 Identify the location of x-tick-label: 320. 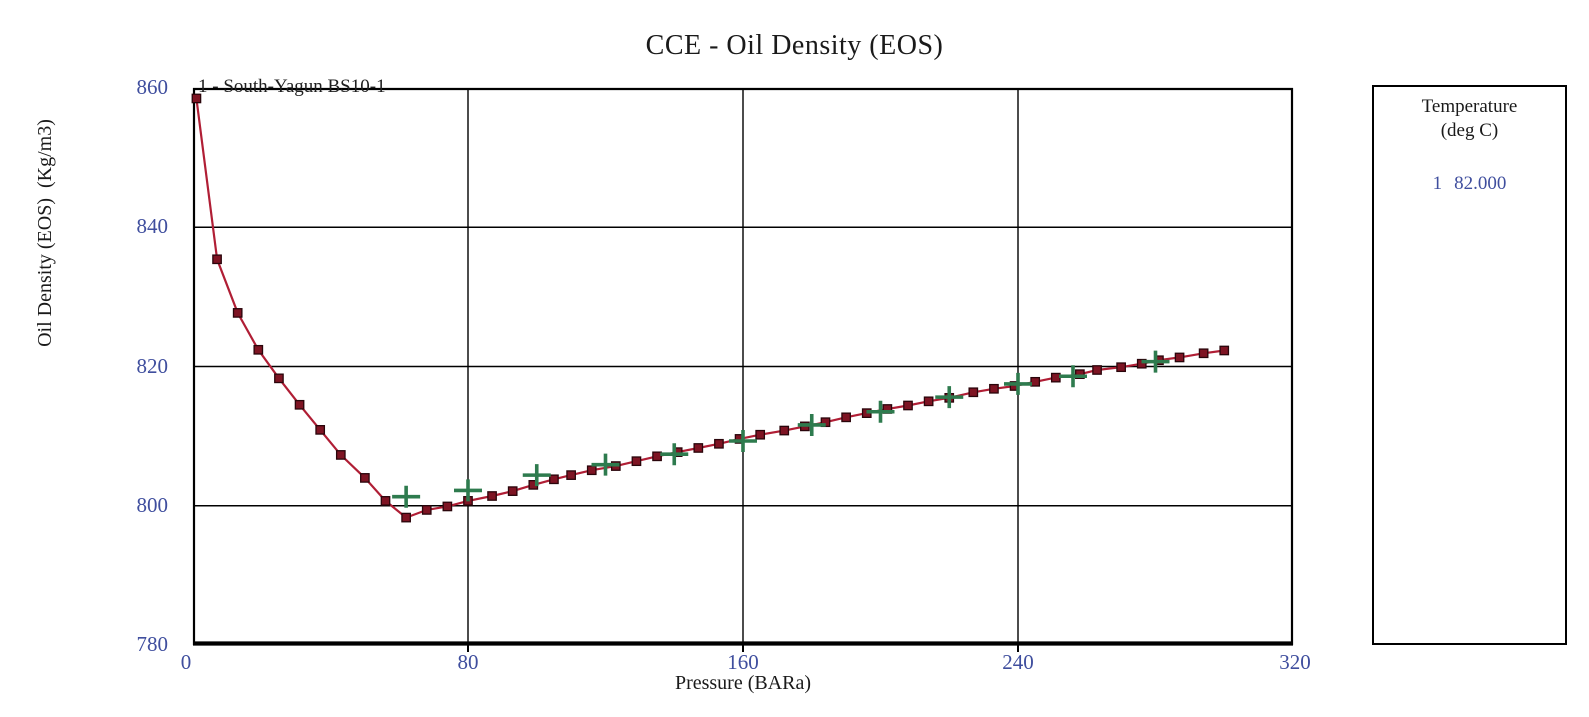
(1295, 662).